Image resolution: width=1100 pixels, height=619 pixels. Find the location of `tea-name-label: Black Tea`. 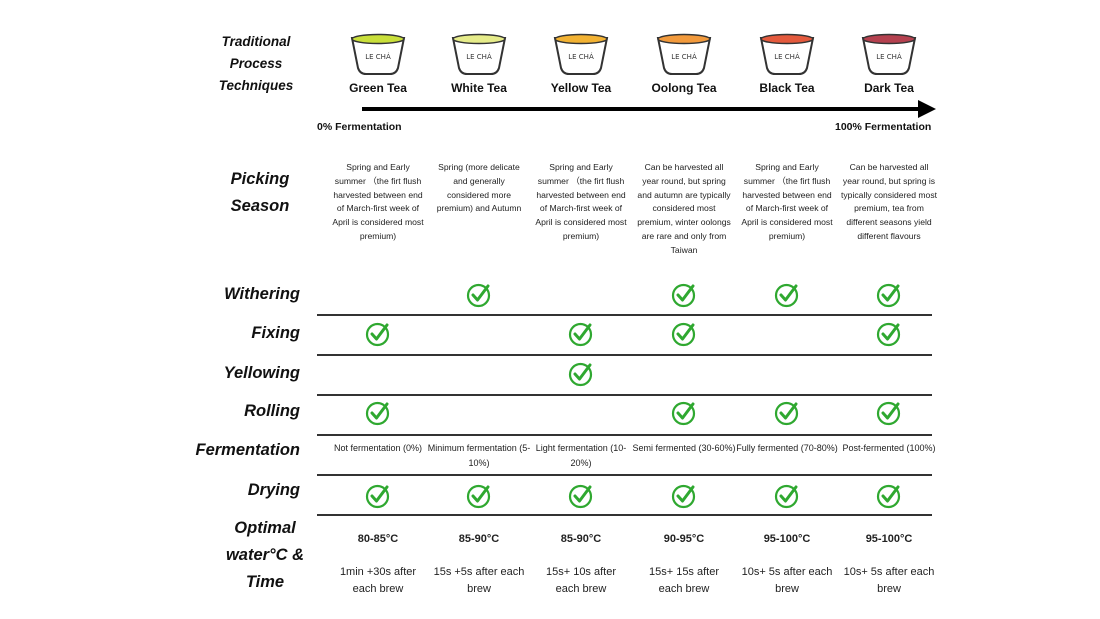

tea-name-label: Black Tea is located at coordinates (787, 88).